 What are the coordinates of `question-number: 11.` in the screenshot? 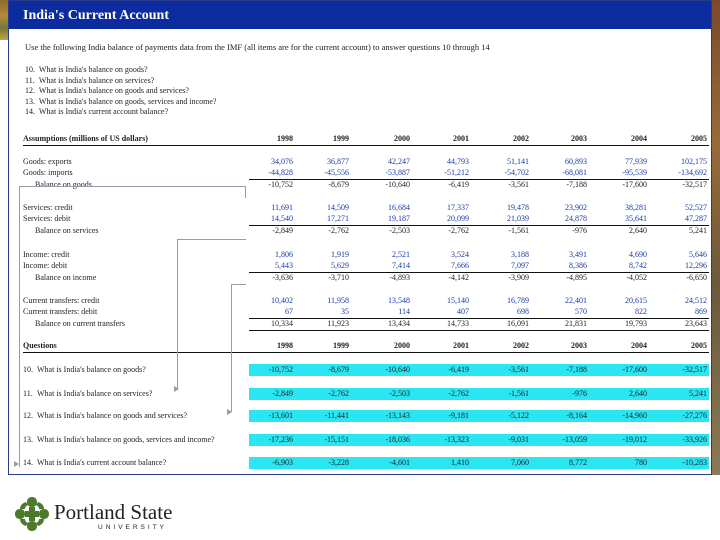 It's located at (28, 393).